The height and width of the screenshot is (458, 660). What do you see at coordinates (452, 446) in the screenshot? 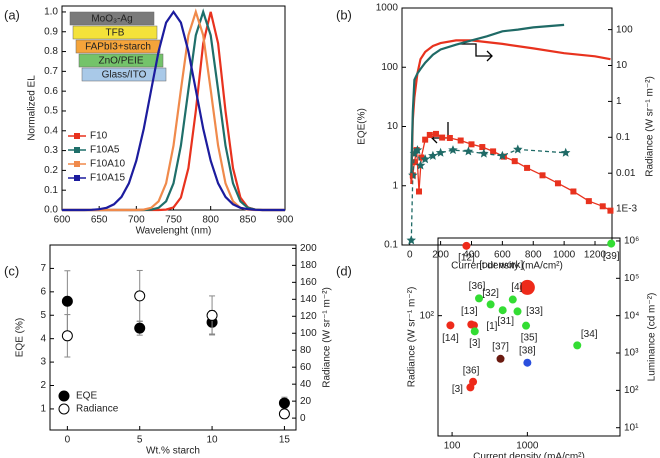
I see `x-tick-label: 100` at bounding box center [452, 446].